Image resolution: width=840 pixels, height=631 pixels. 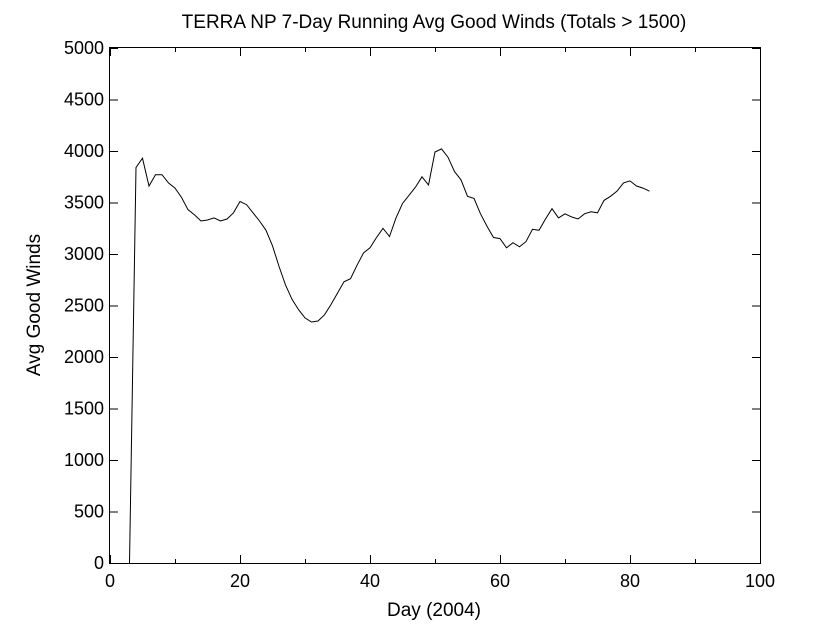 I want to click on x-axis-label: Day (2004), so click(x=434, y=610).